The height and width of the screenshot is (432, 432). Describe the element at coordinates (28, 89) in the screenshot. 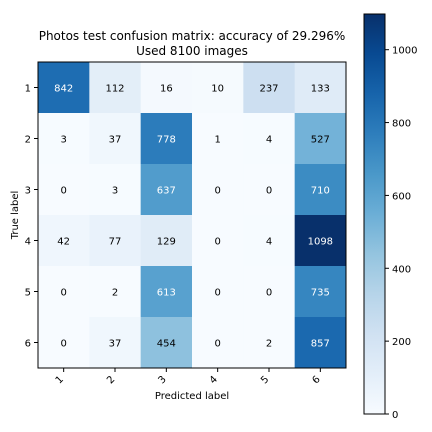

I see `y-tick-label: 1` at that location.